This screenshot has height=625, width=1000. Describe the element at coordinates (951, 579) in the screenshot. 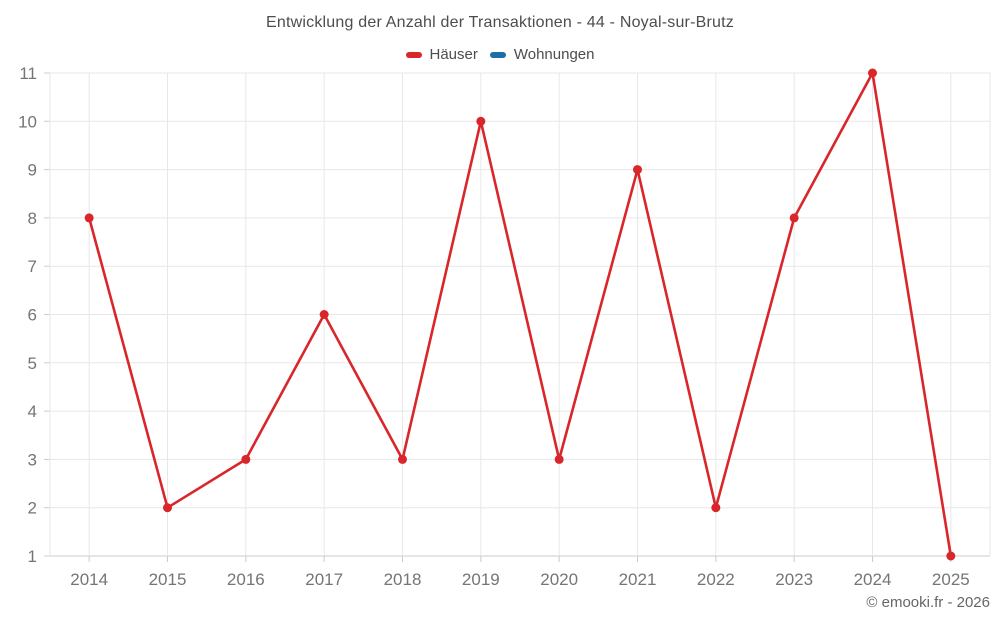

I see `x-axis-label: 2025` at that location.